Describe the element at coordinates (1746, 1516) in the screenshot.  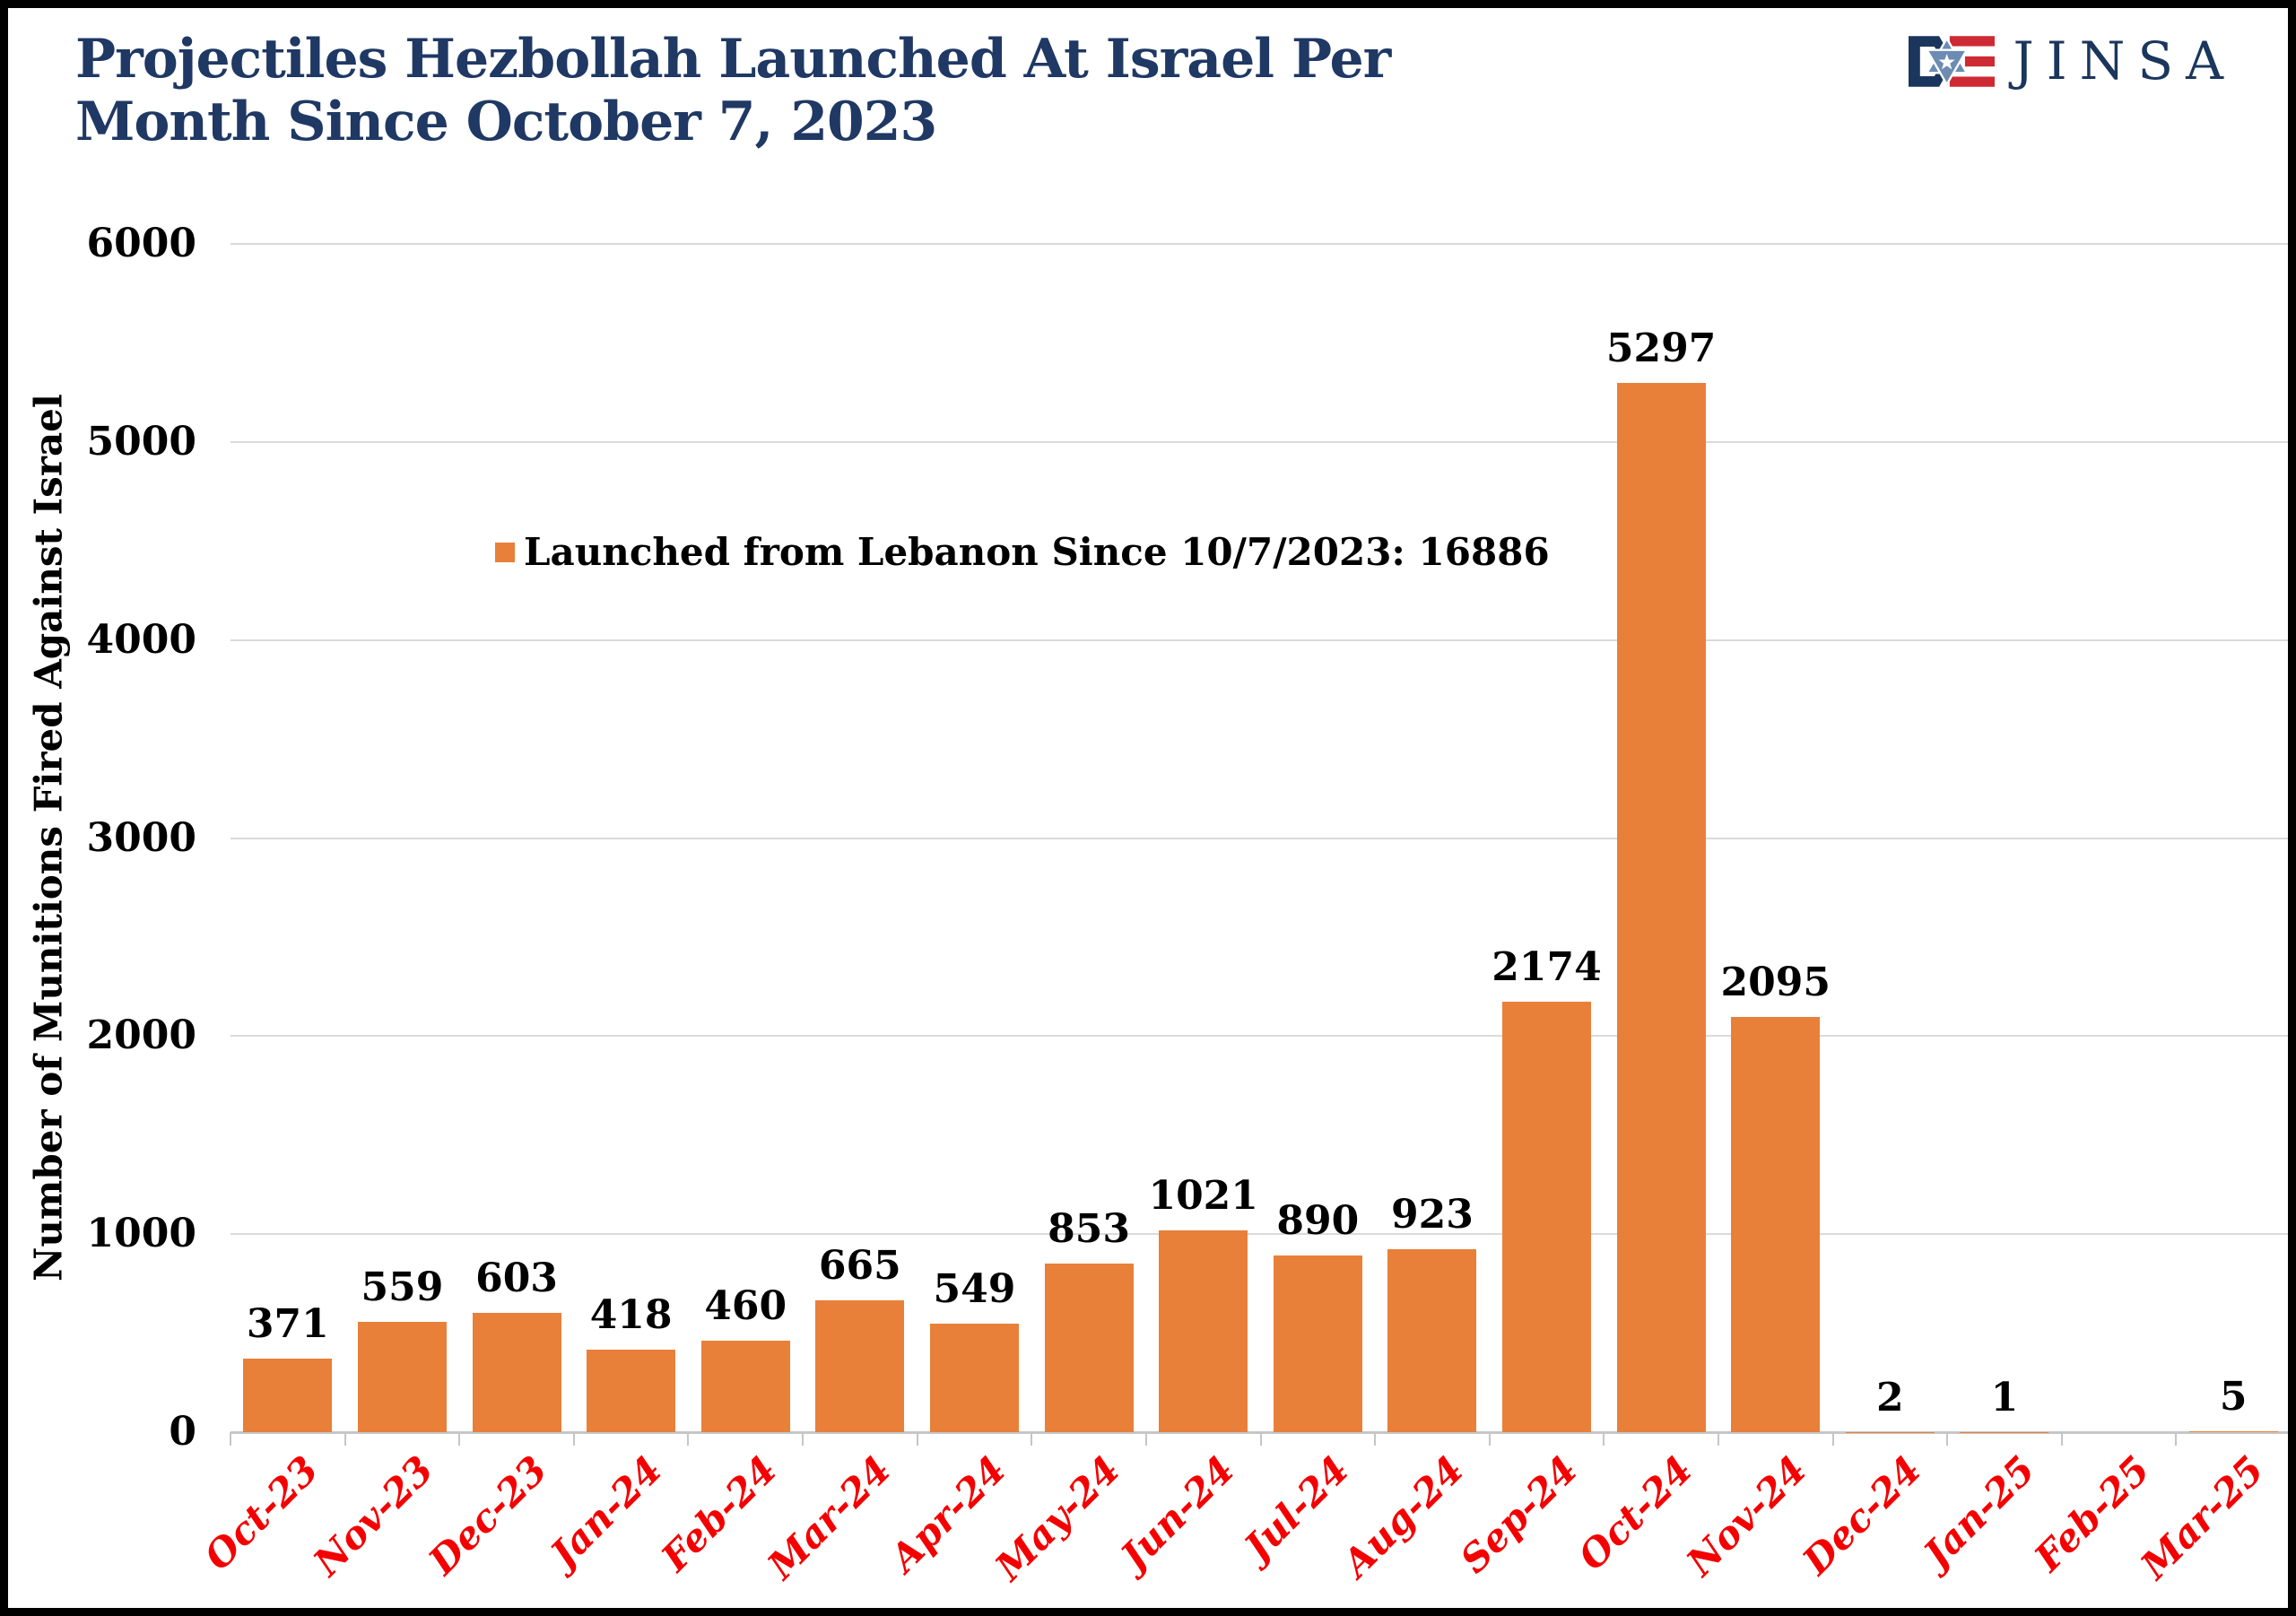
I see `x-tick-label: Nov-24` at that location.